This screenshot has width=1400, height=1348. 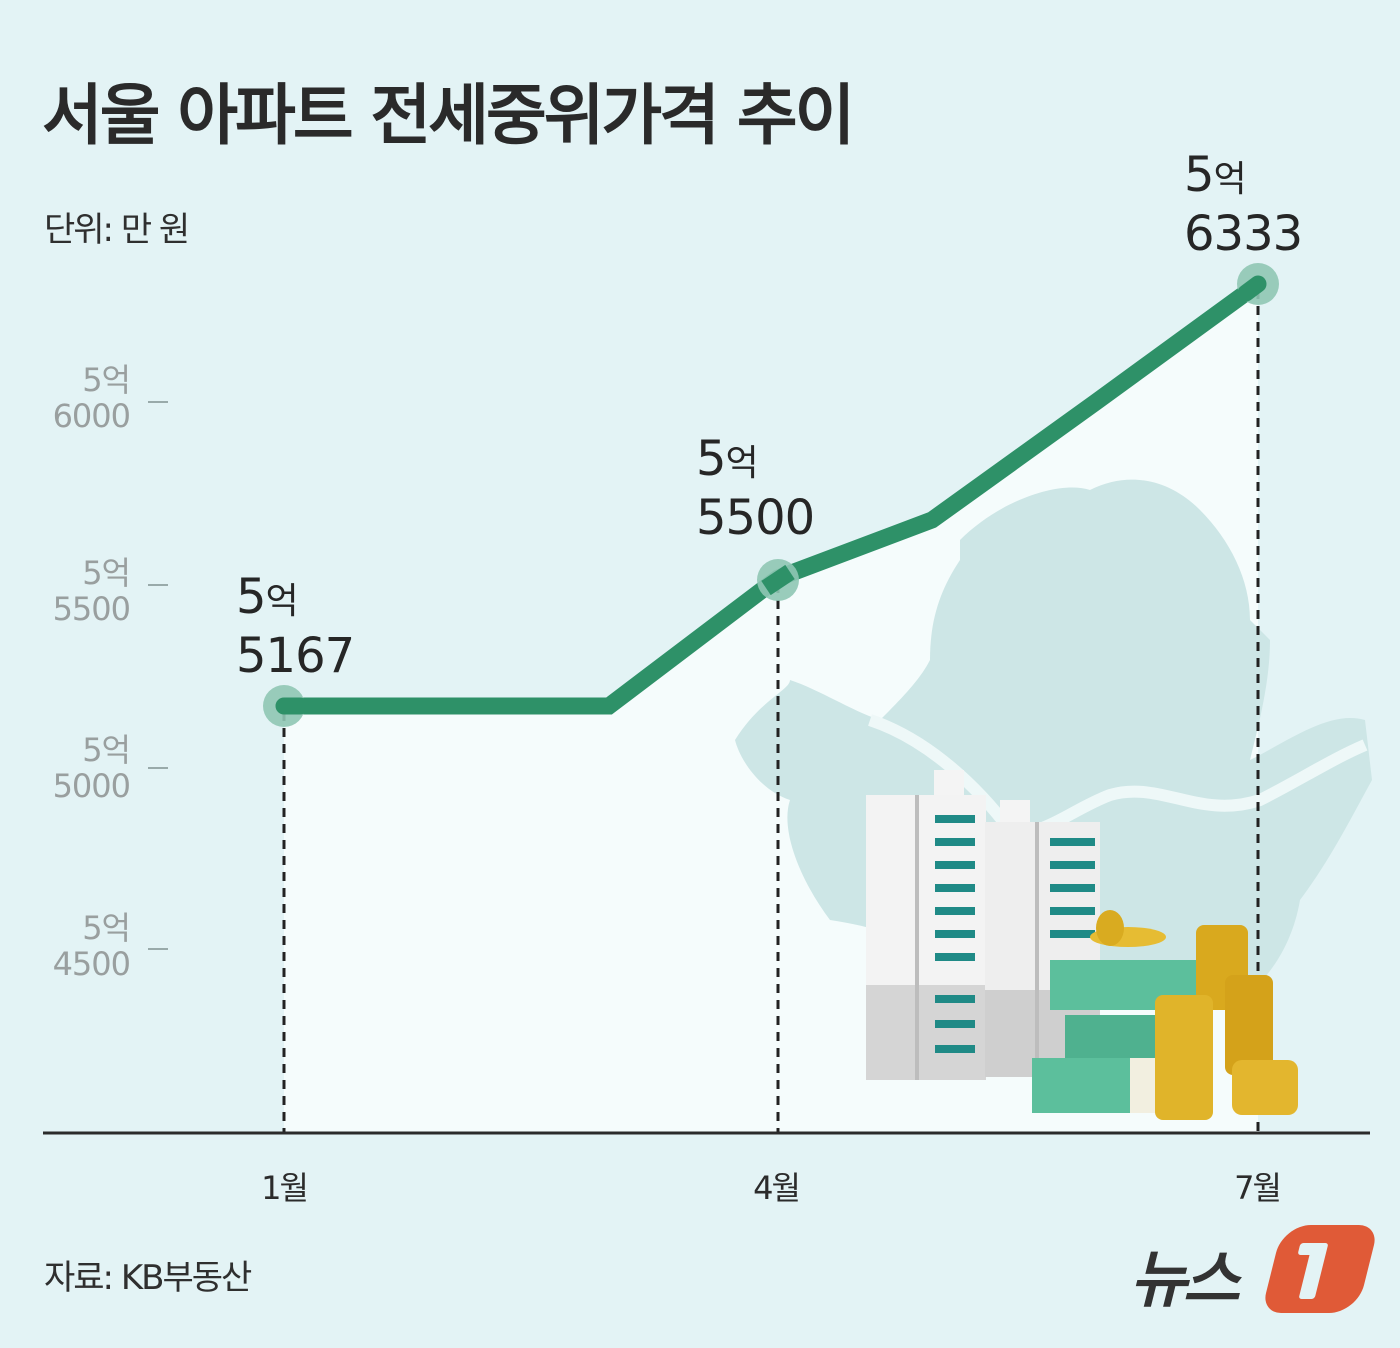 What do you see at coordinates (285, 1188) in the screenshot?
I see `xtick-label-jan: 1월` at bounding box center [285, 1188].